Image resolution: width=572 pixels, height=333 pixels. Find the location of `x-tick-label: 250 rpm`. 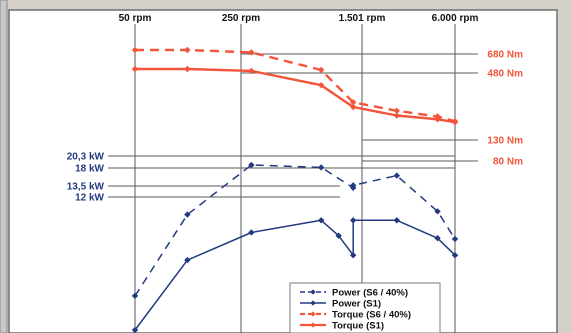

x-tick-label: 250 rpm is located at coordinates (241, 18).